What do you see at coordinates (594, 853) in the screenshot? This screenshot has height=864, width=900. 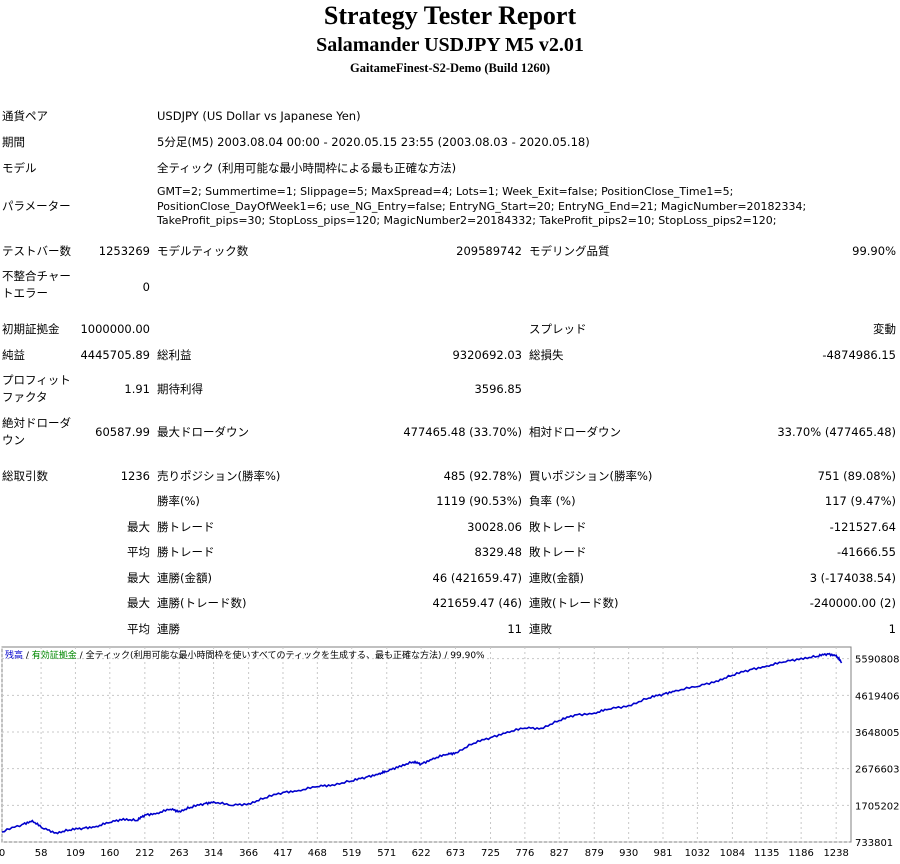 I see `x-tick-label: 879` at bounding box center [594, 853].